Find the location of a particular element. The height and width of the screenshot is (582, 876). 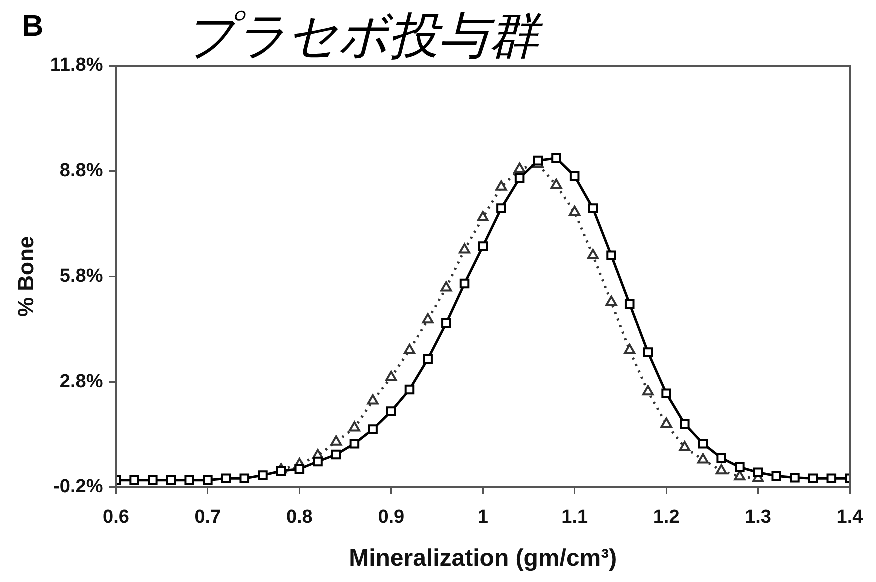

y-axis-title: % Bone is located at coordinates (25, 277).